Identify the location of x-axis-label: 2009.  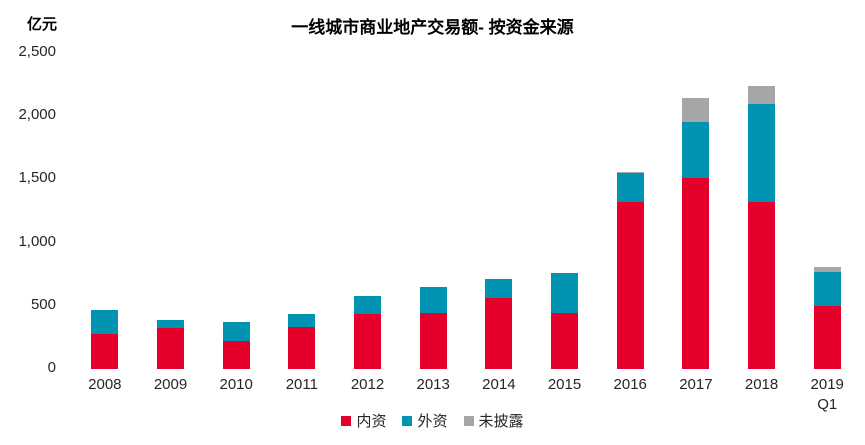
(170, 384).